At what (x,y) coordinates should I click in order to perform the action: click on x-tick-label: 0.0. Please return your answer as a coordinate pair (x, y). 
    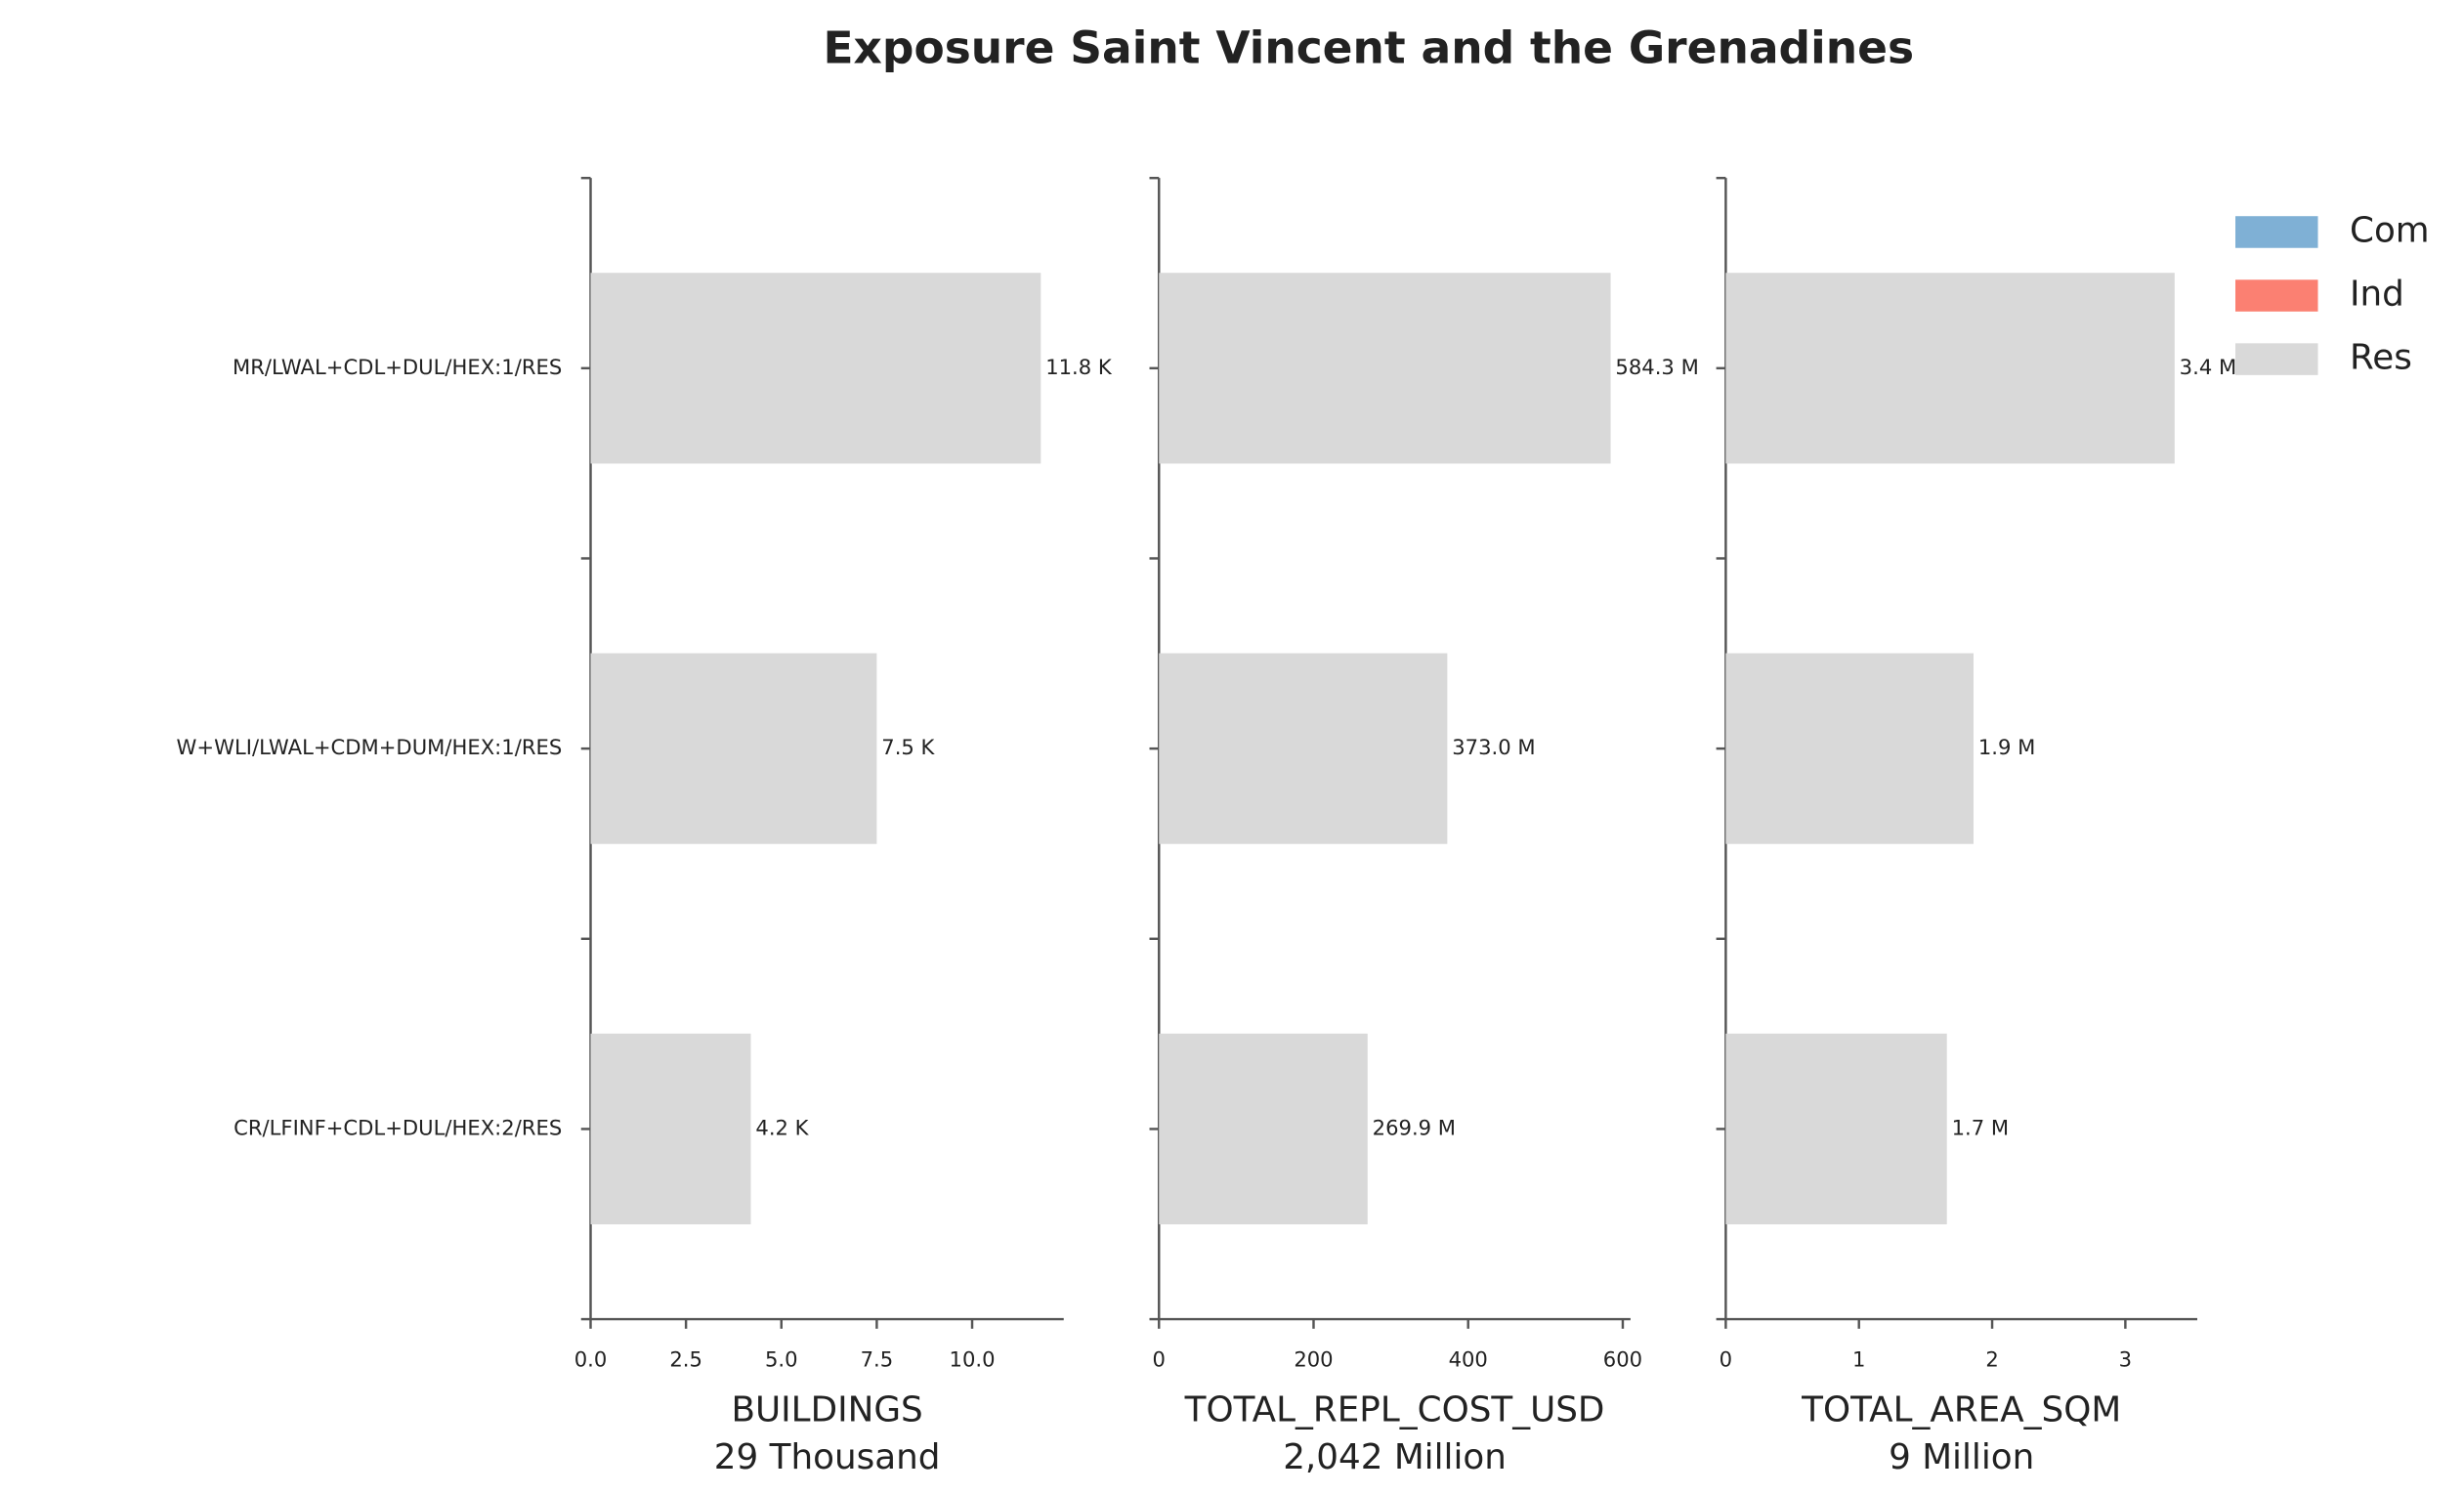
    Looking at the image, I should click on (591, 1359).